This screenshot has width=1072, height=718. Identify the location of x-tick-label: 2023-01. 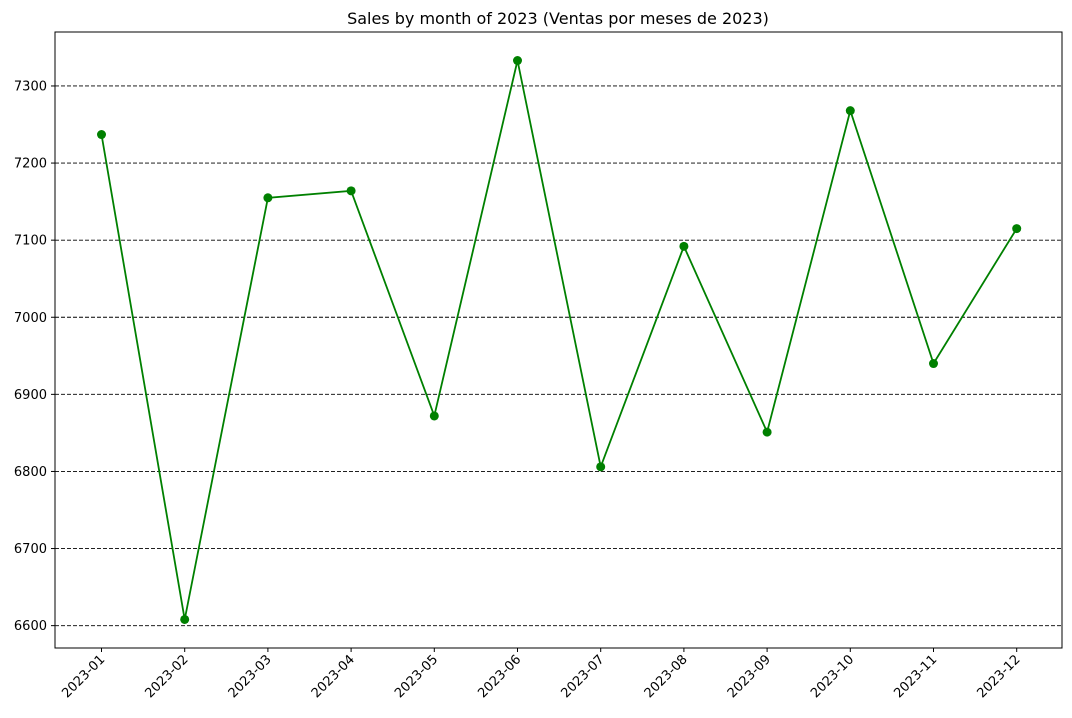
(83, 676).